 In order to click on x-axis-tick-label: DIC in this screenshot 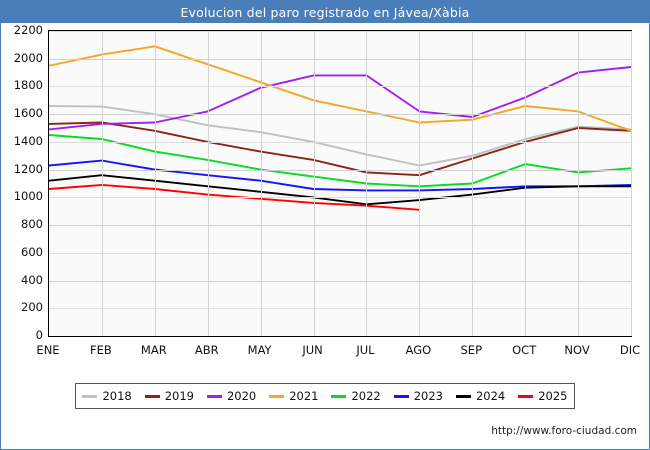, I will do `click(630, 350)`.